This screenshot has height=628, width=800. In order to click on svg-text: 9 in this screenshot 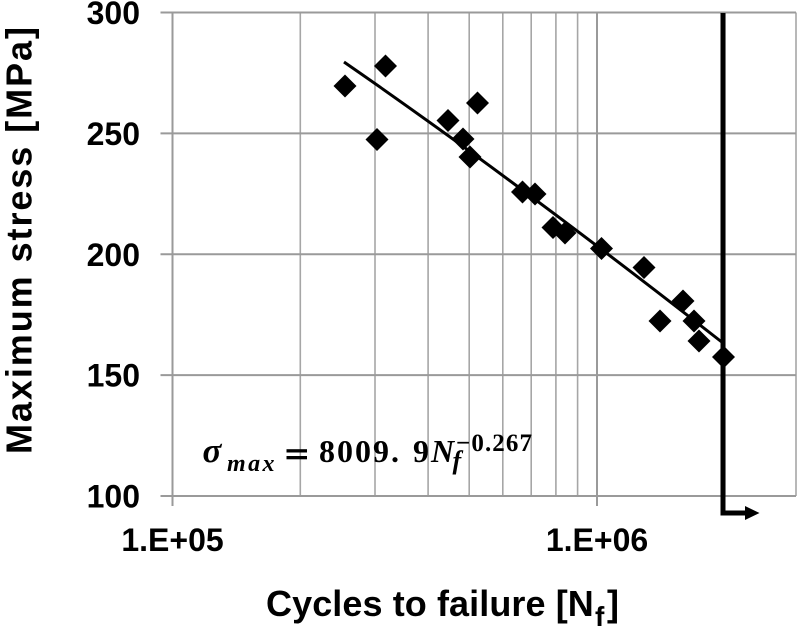, I will do `click(421, 451)`.